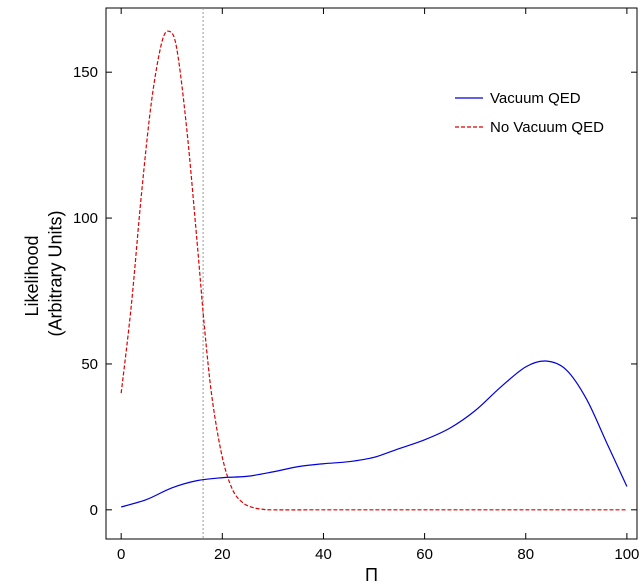 The image size is (641, 587). What do you see at coordinates (121, 554) in the screenshot?
I see `x-tick-label: 0` at bounding box center [121, 554].